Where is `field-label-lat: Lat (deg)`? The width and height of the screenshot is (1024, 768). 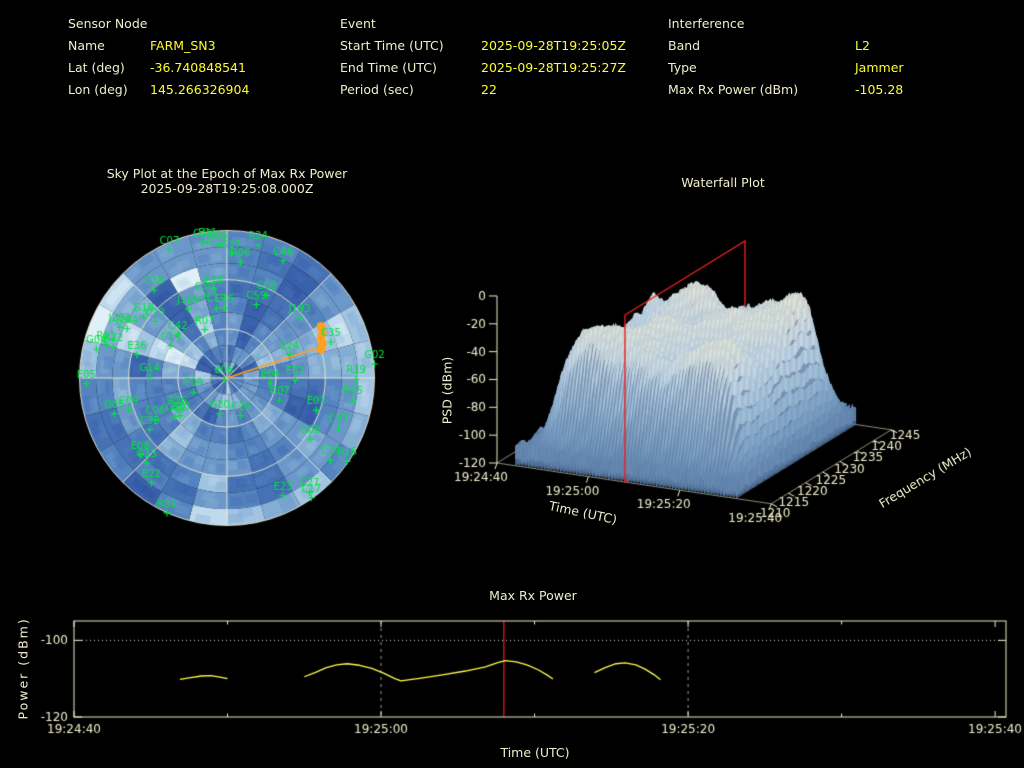
field-label-lat: Lat (deg) is located at coordinates (96, 67).